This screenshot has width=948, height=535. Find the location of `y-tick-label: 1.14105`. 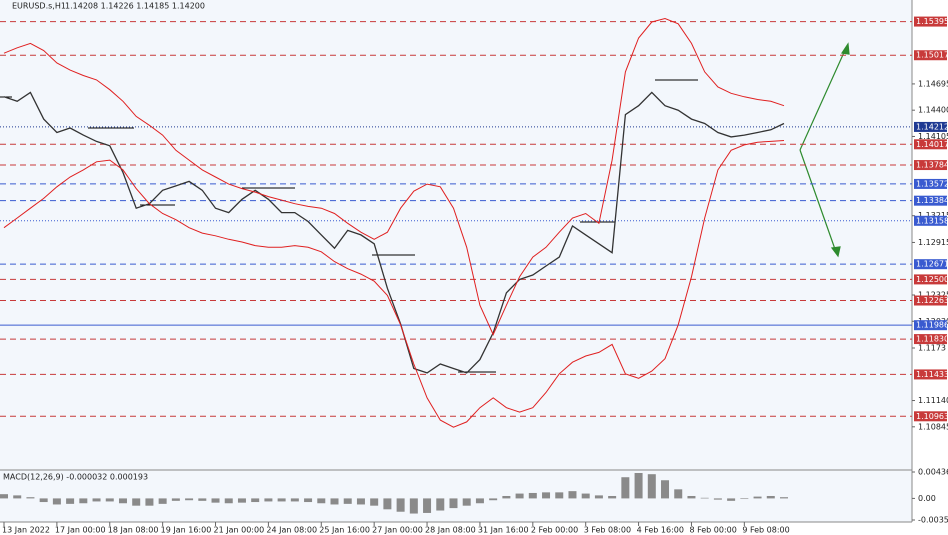

y-tick-label: 1.14105 is located at coordinates (933, 136).